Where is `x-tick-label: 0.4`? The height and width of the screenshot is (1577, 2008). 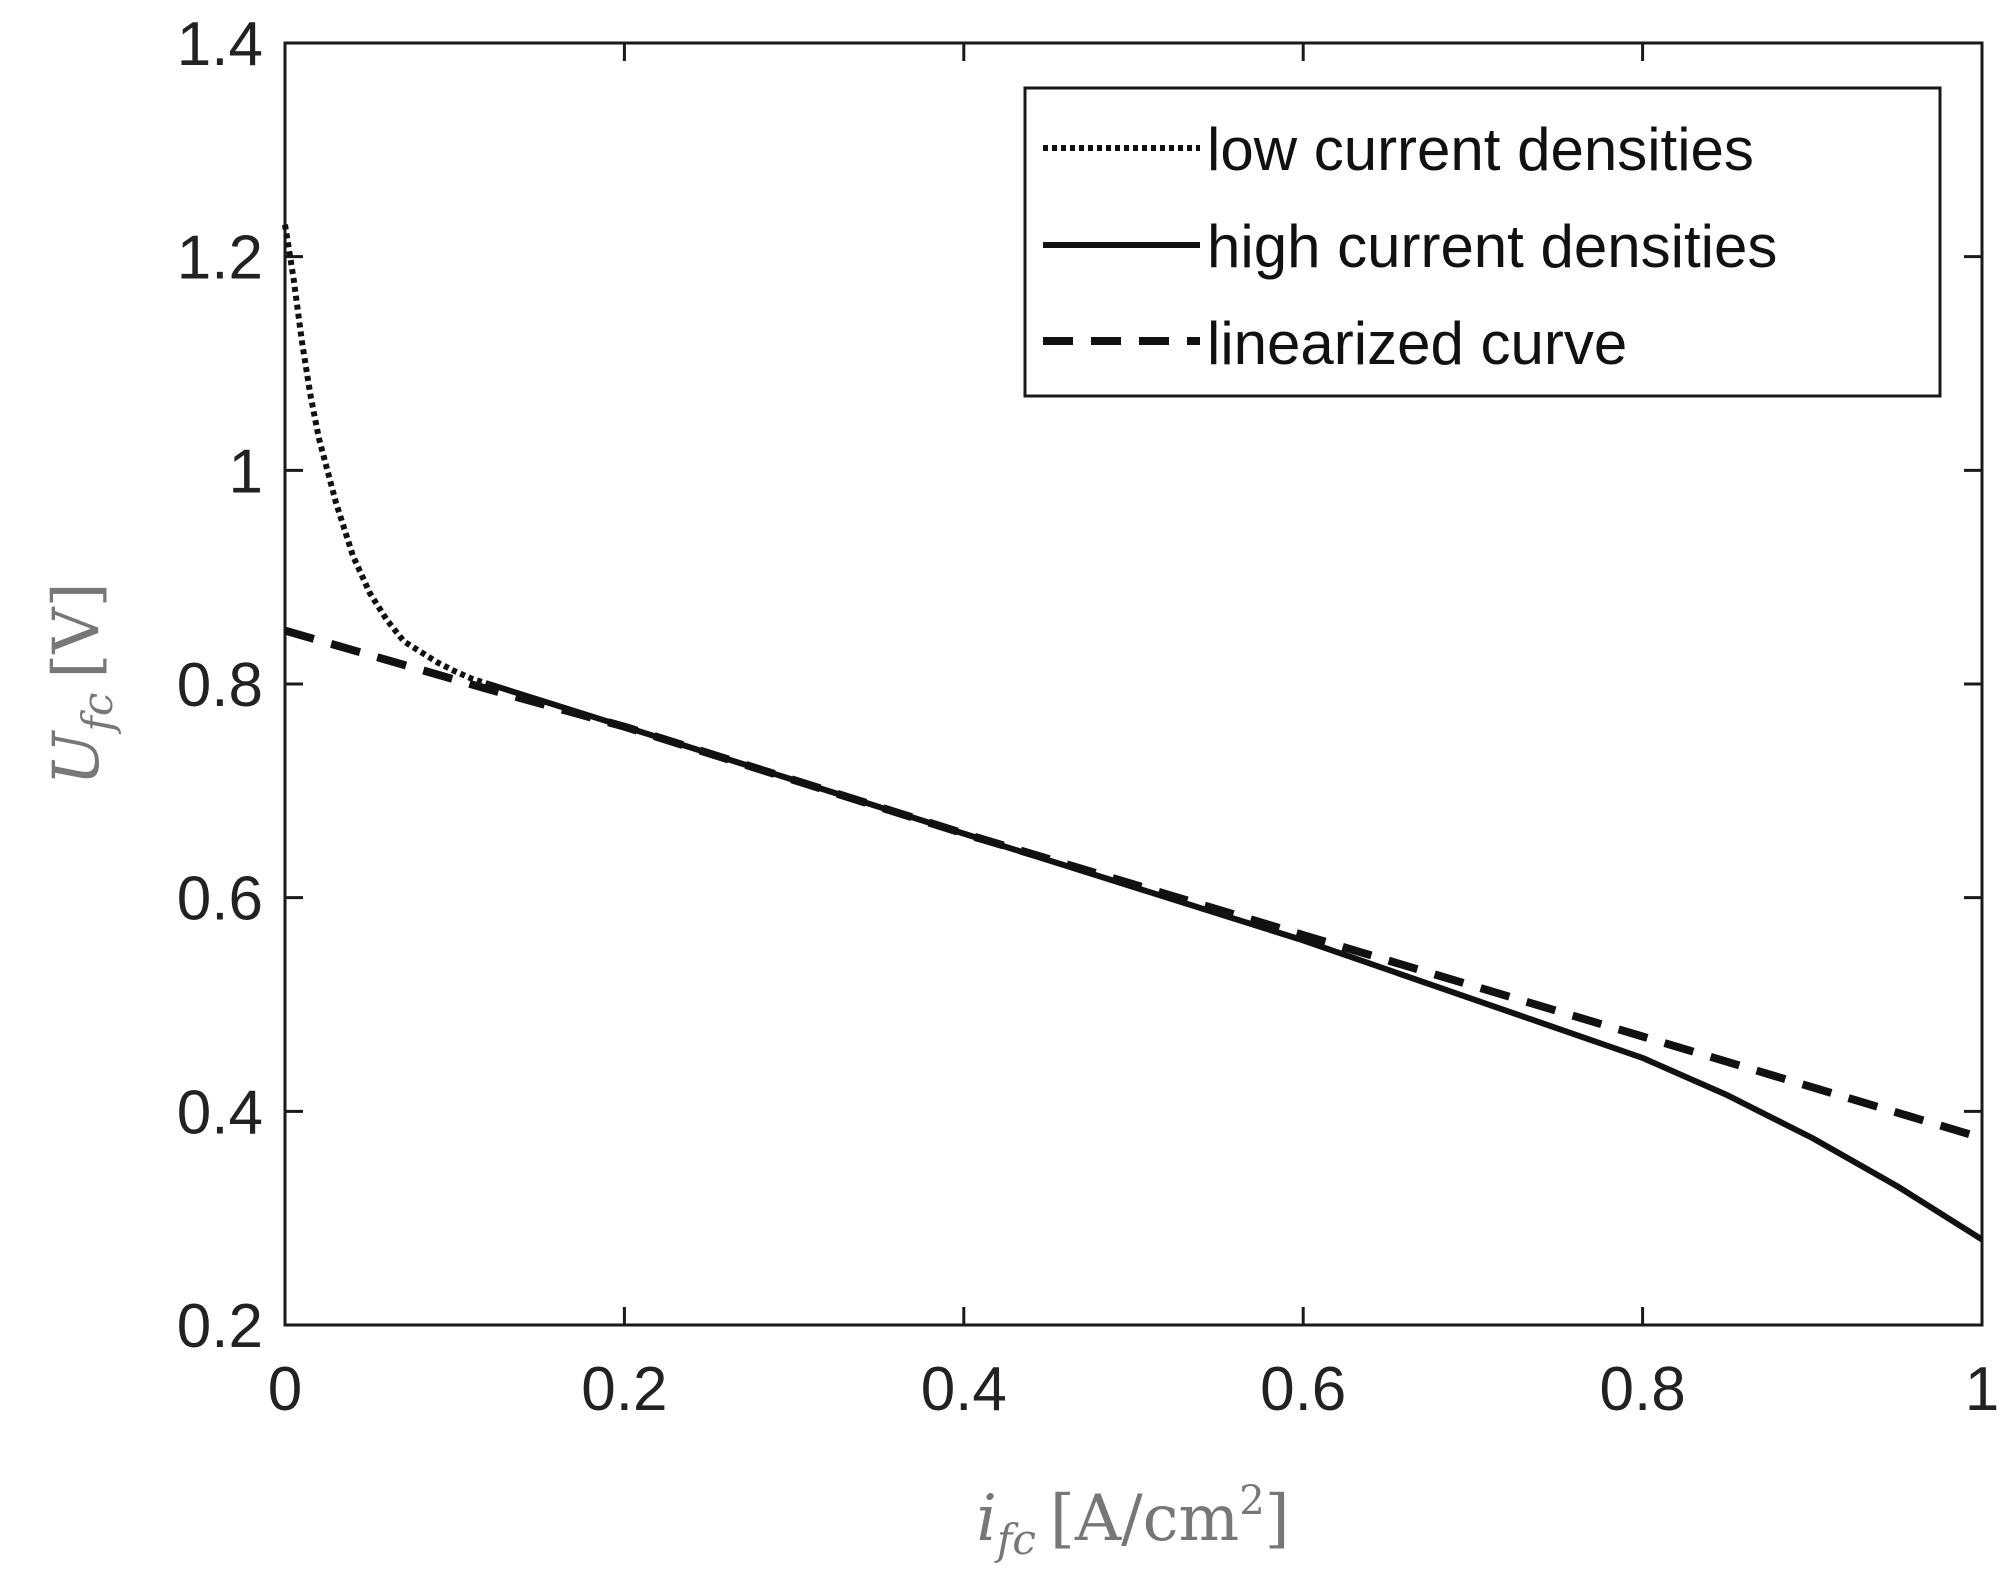 x-tick-label: 0.4 is located at coordinates (964, 1389).